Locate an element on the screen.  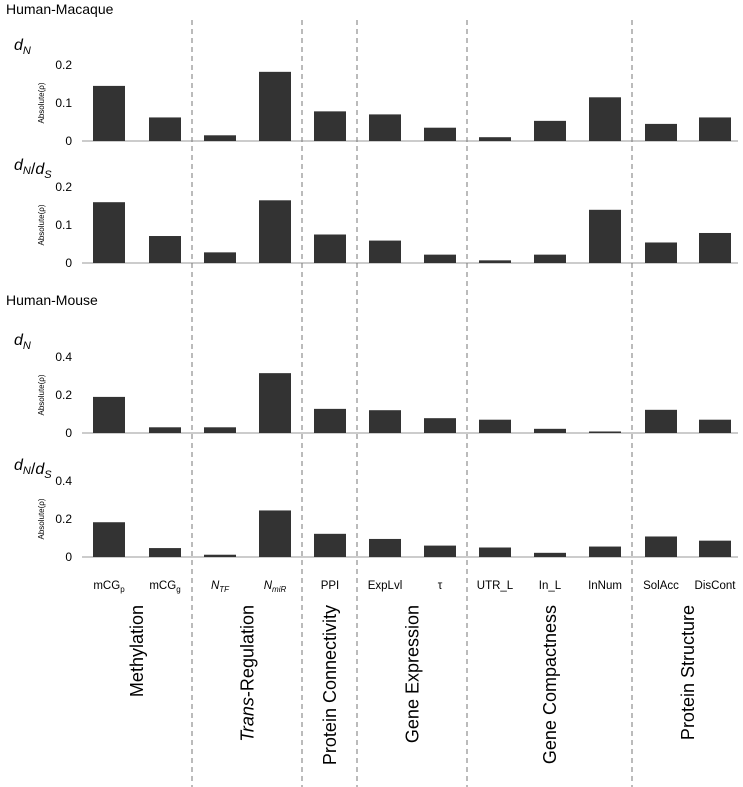
panel: dN Absolute(ρ) 0 0.2 0.4 is located at coordinates (376, 386).